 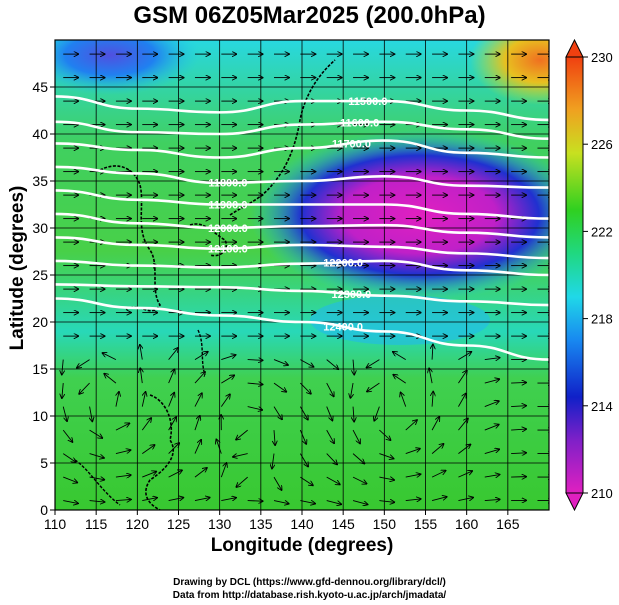 I want to click on y-tick-label: 0, so click(x=44, y=510).